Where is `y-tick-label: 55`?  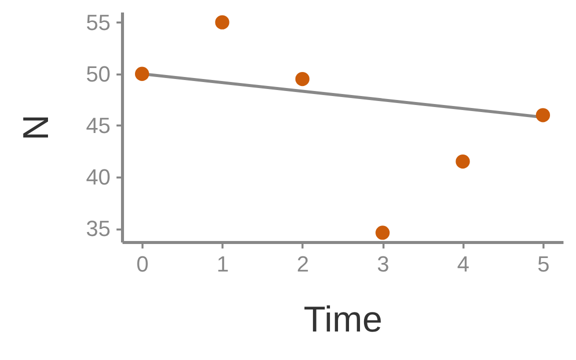 y-tick-label: 55 is located at coordinates (98, 22).